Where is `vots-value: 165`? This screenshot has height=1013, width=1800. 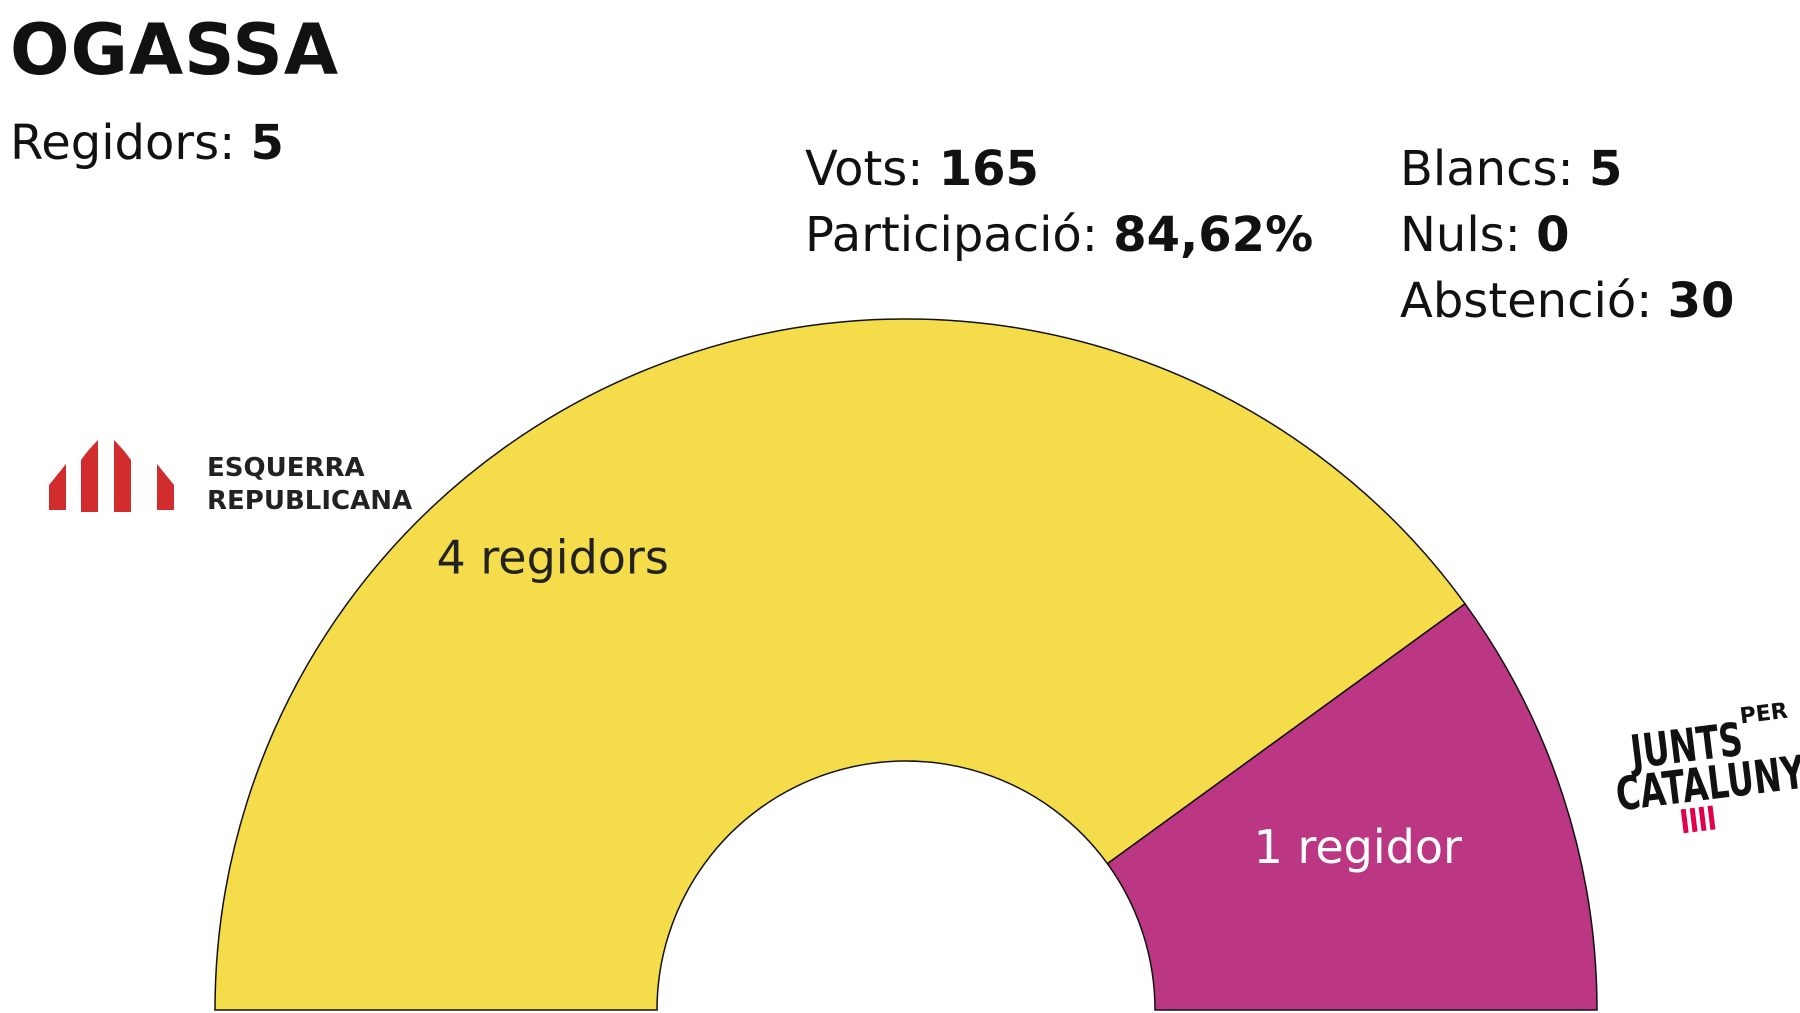
vots-value: 165 is located at coordinates (988, 169).